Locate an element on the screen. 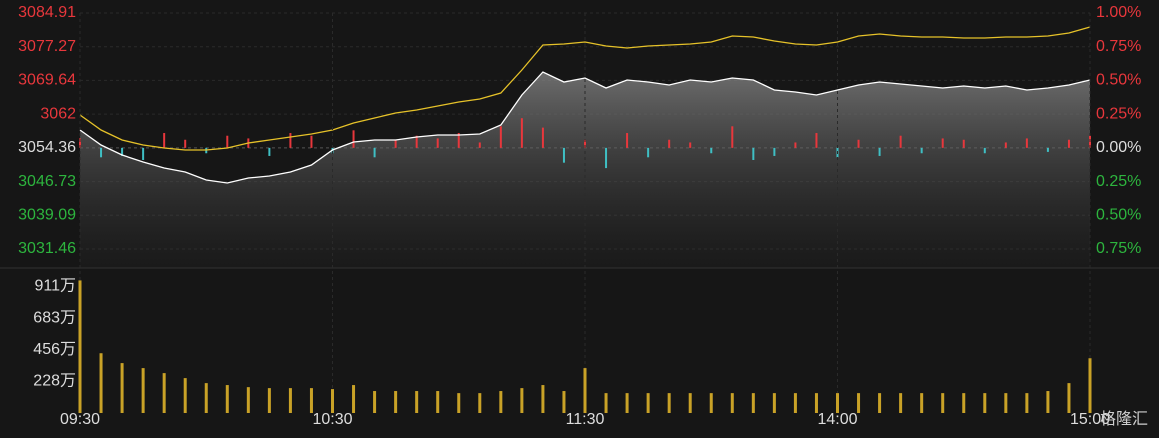 The height and width of the screenshot is (438, 1159). x-tick-label: 14:00 is located at coordinates (837, 419).